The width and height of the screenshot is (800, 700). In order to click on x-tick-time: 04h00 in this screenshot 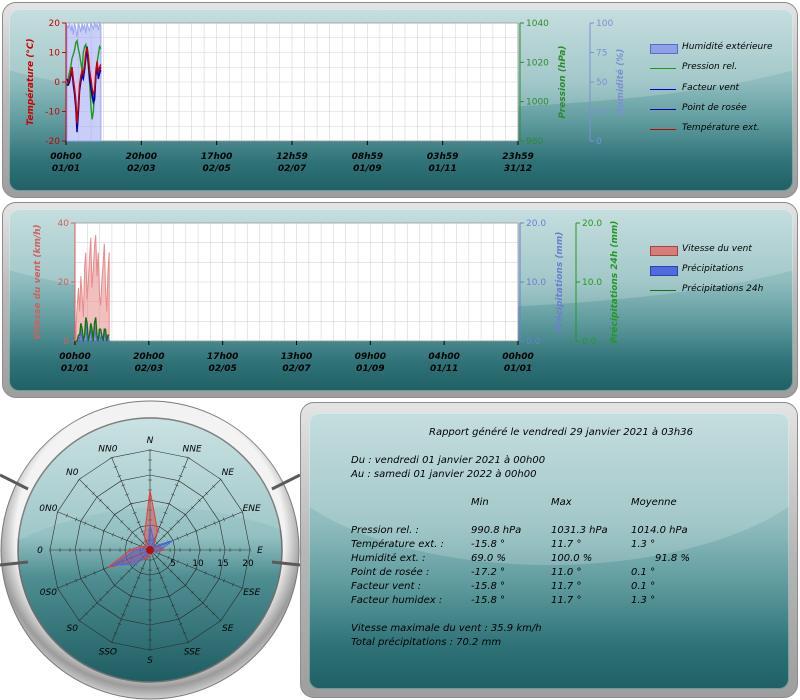, I will do `click(443, 357)`.